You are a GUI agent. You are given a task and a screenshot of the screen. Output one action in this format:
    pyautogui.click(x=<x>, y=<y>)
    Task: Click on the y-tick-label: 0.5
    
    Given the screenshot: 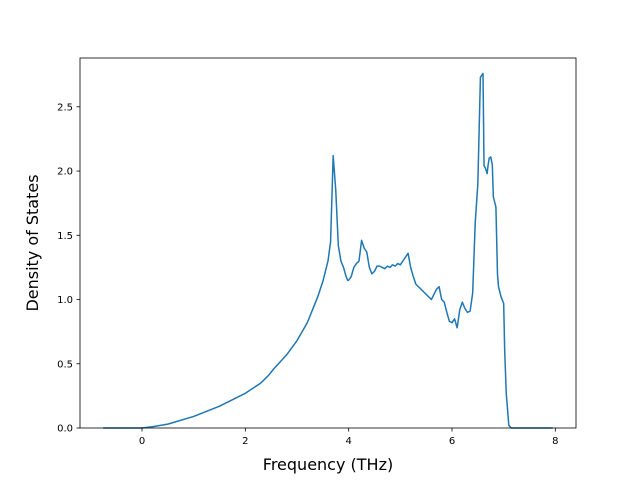 What is the action you would take?
    pyautogui.click(x=65, y=364)
    